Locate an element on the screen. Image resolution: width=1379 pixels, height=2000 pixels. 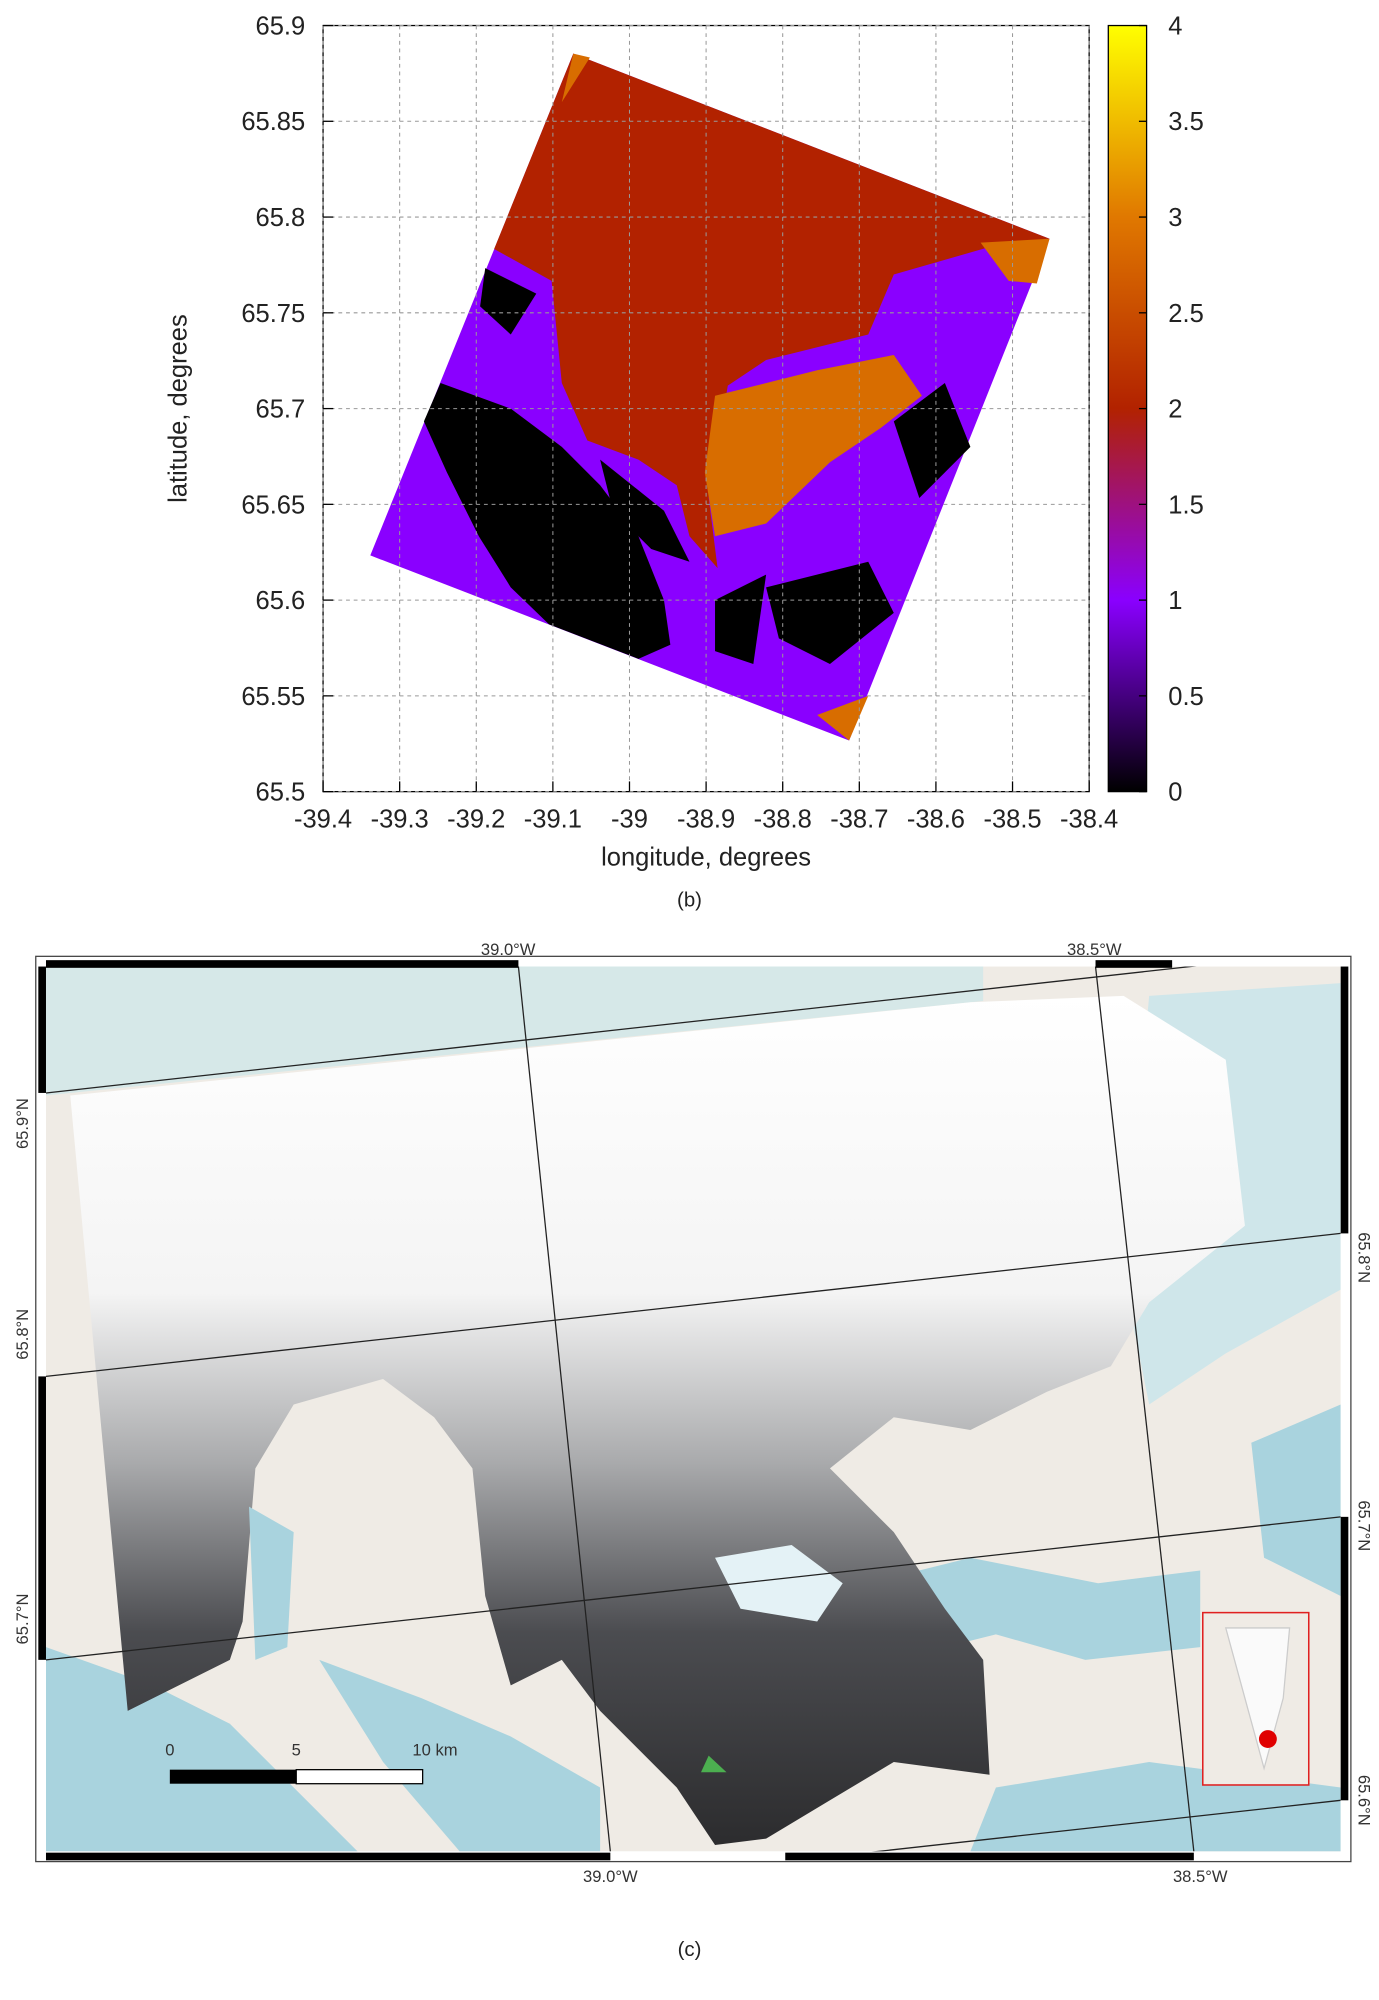
latitude-label: 65.6°N is located at coordinates (1364, 1800).